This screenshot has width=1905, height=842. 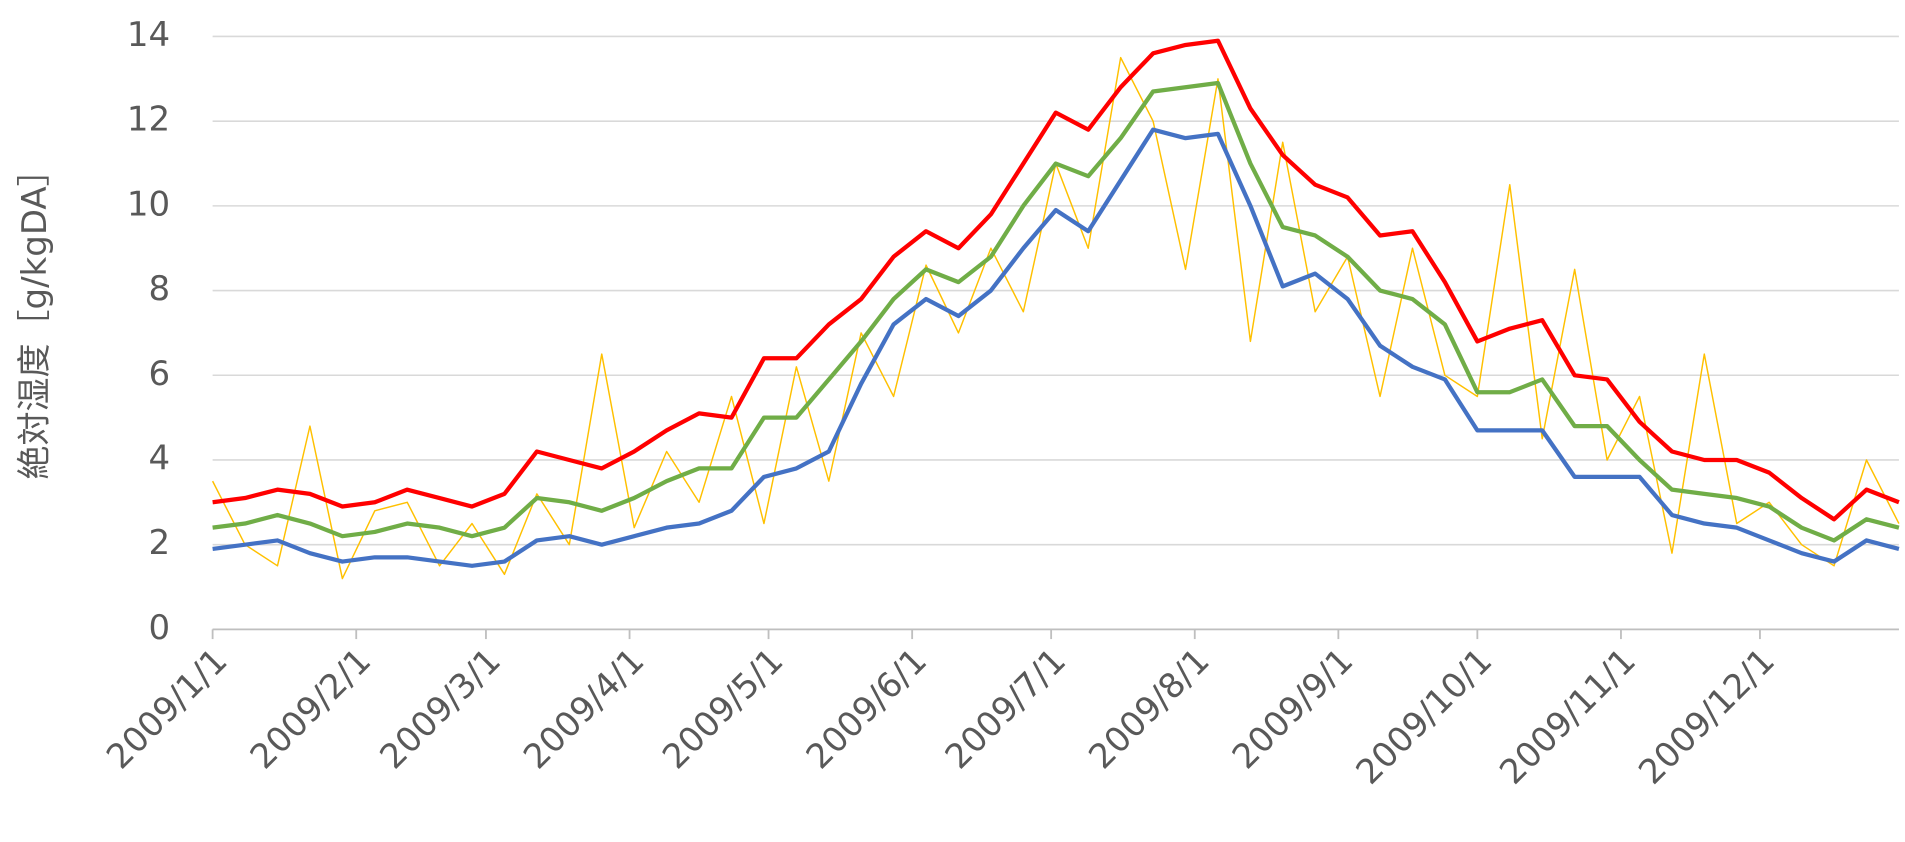 What do you see at coordinates (167, 709) in the screenshot?
I see `x-tick-label: 2009/1/1` at bounding box center [167, 709].